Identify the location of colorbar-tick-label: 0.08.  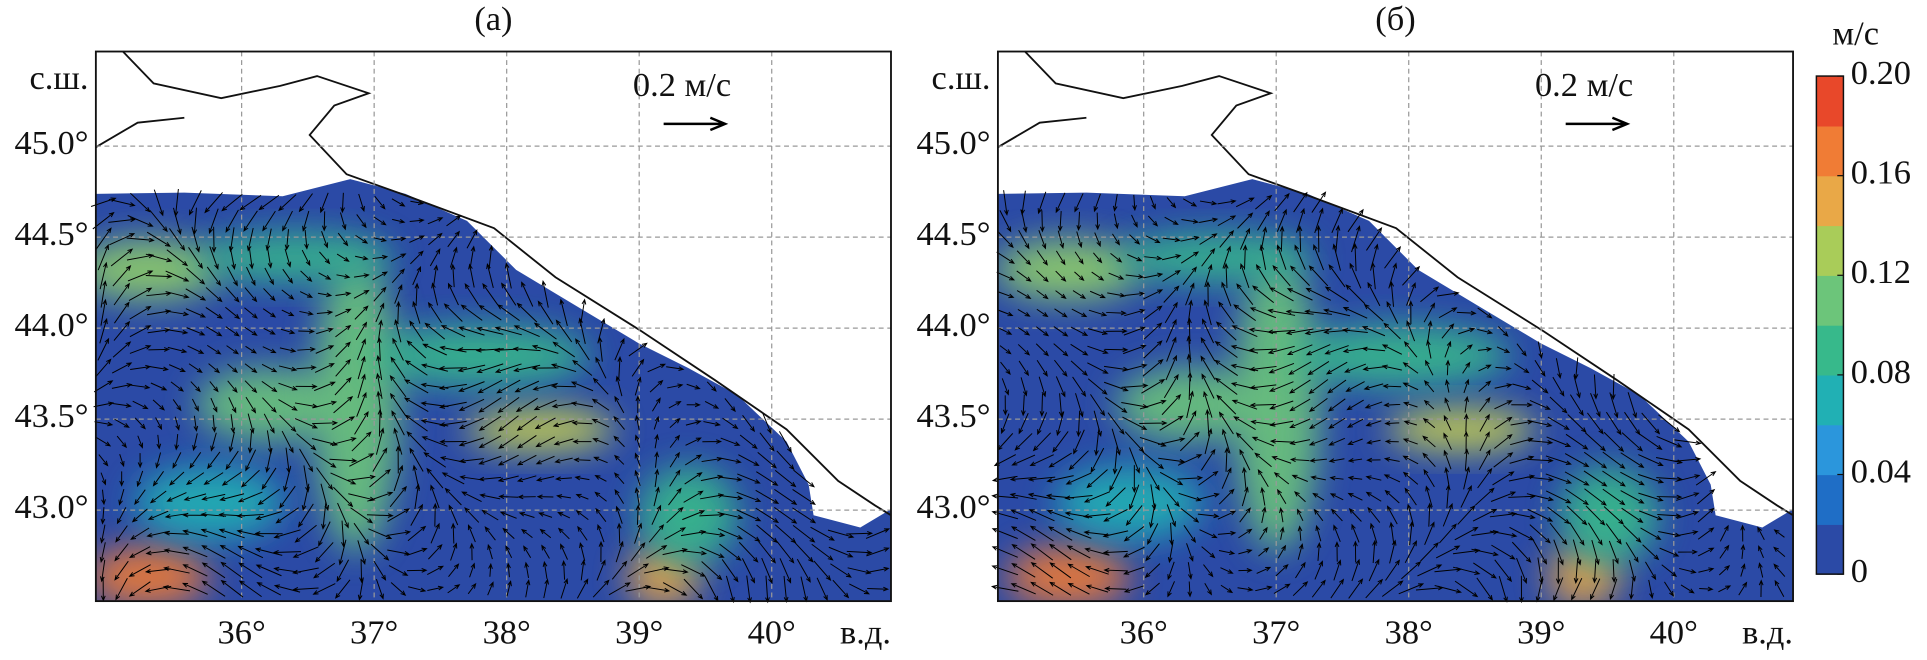
(1881, 372).